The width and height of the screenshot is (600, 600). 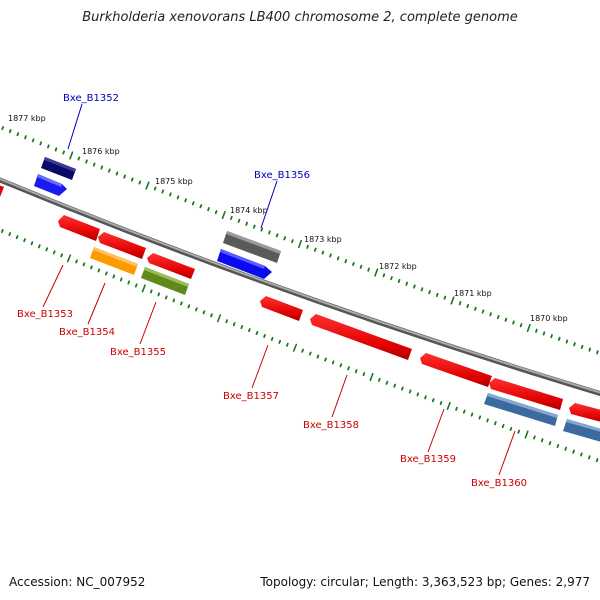 I want to click on gene-label-bottom: Bxe_B1360, so click(x=499, y=483).